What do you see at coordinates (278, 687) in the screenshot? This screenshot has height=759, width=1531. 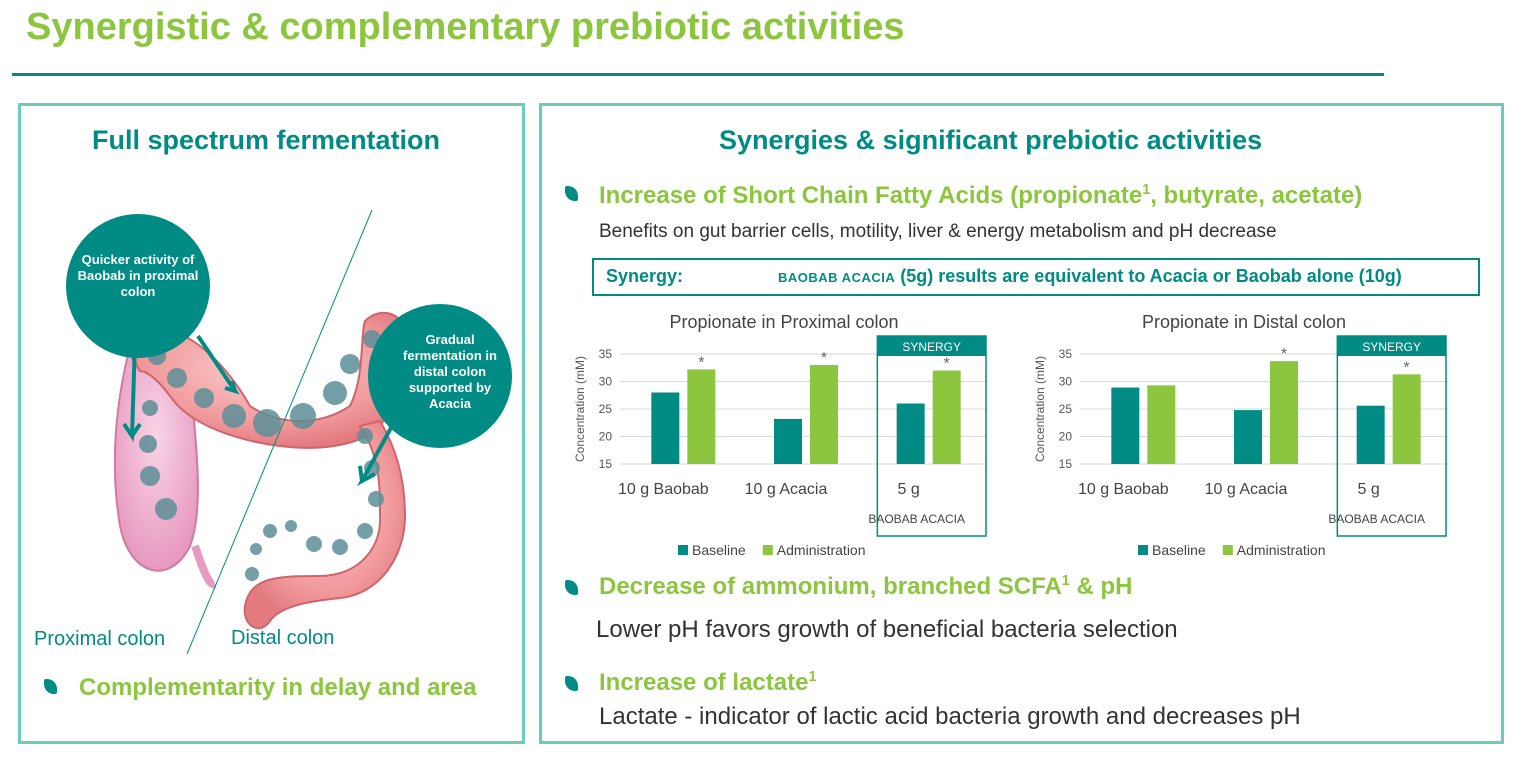 I see `left-bullet-text: Complementarity in delay and area` at bounding box center [278, 687].